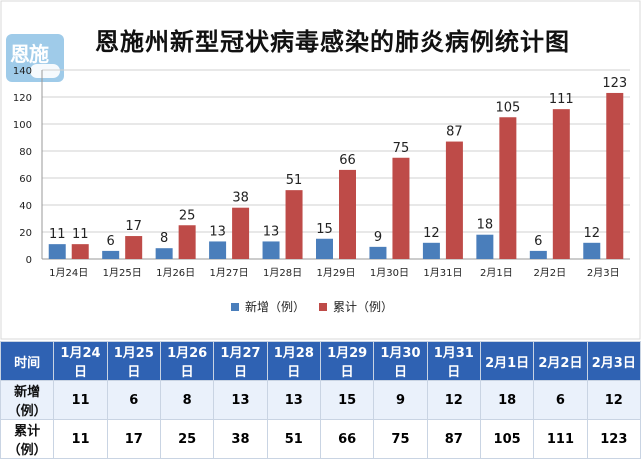 The image size is (641, 459). What do you see at coordinates (133, 226) in the screenshot?
I see `data-label: 17` at bounding box center [133, 226].